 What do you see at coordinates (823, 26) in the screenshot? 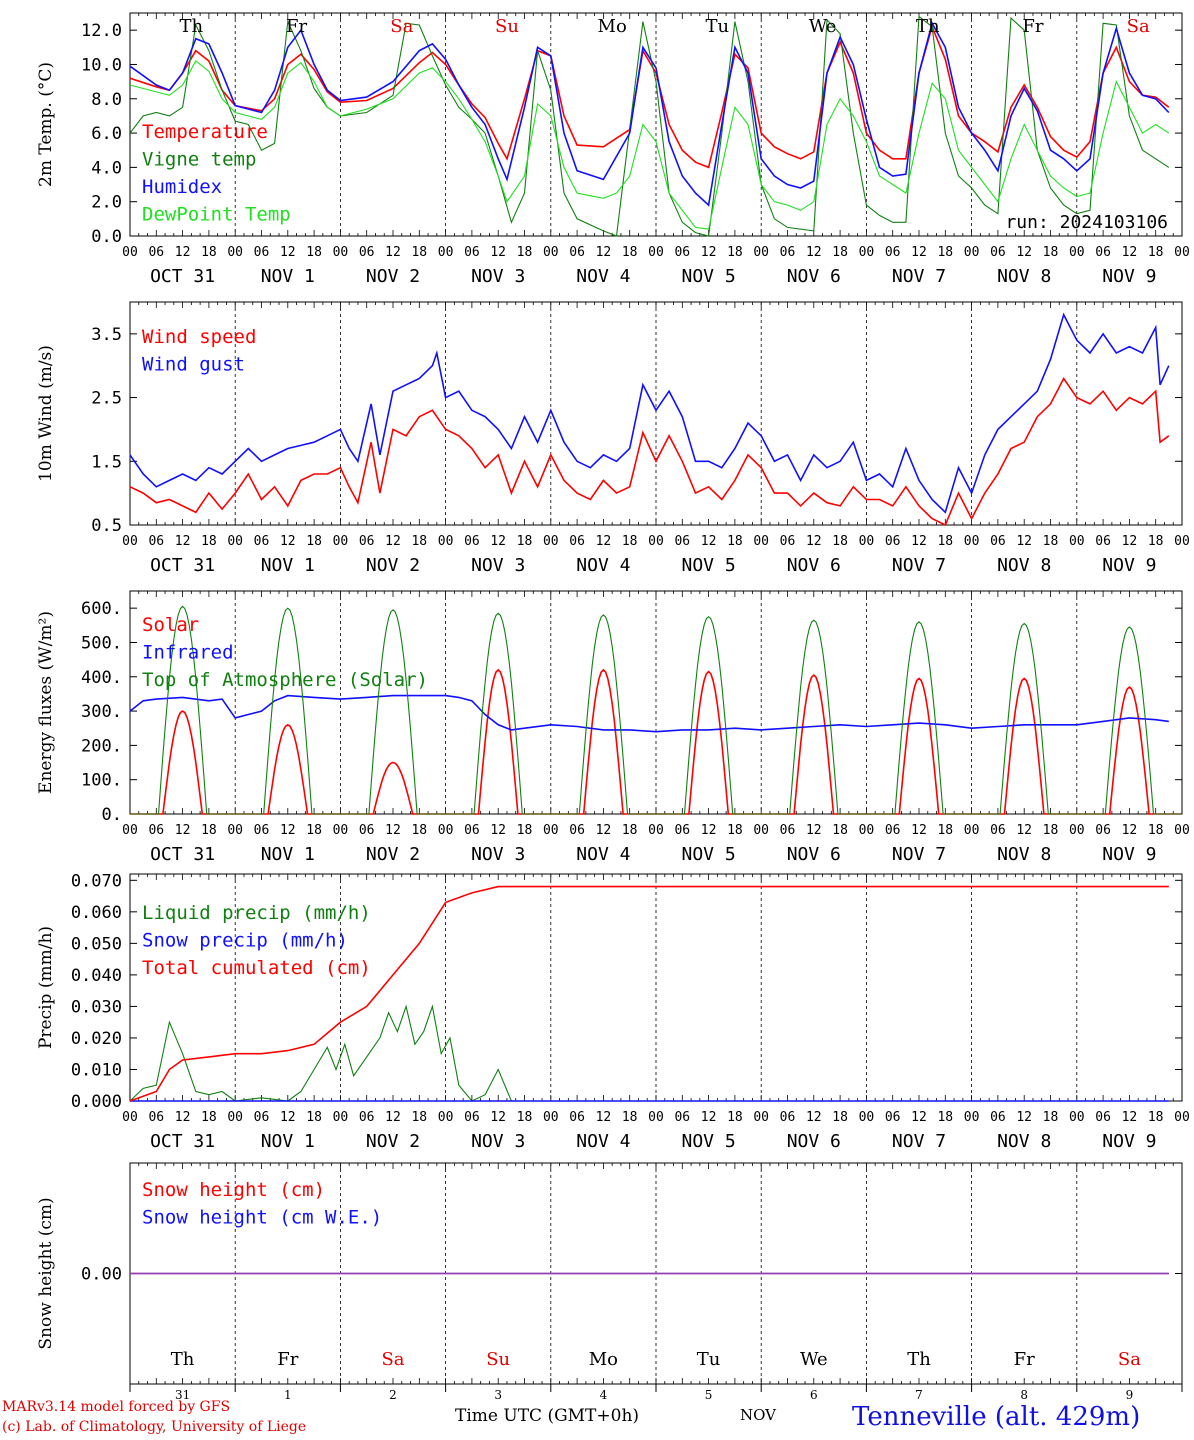
I see `weekday-label-top: We` at bounding box center [823, 26].